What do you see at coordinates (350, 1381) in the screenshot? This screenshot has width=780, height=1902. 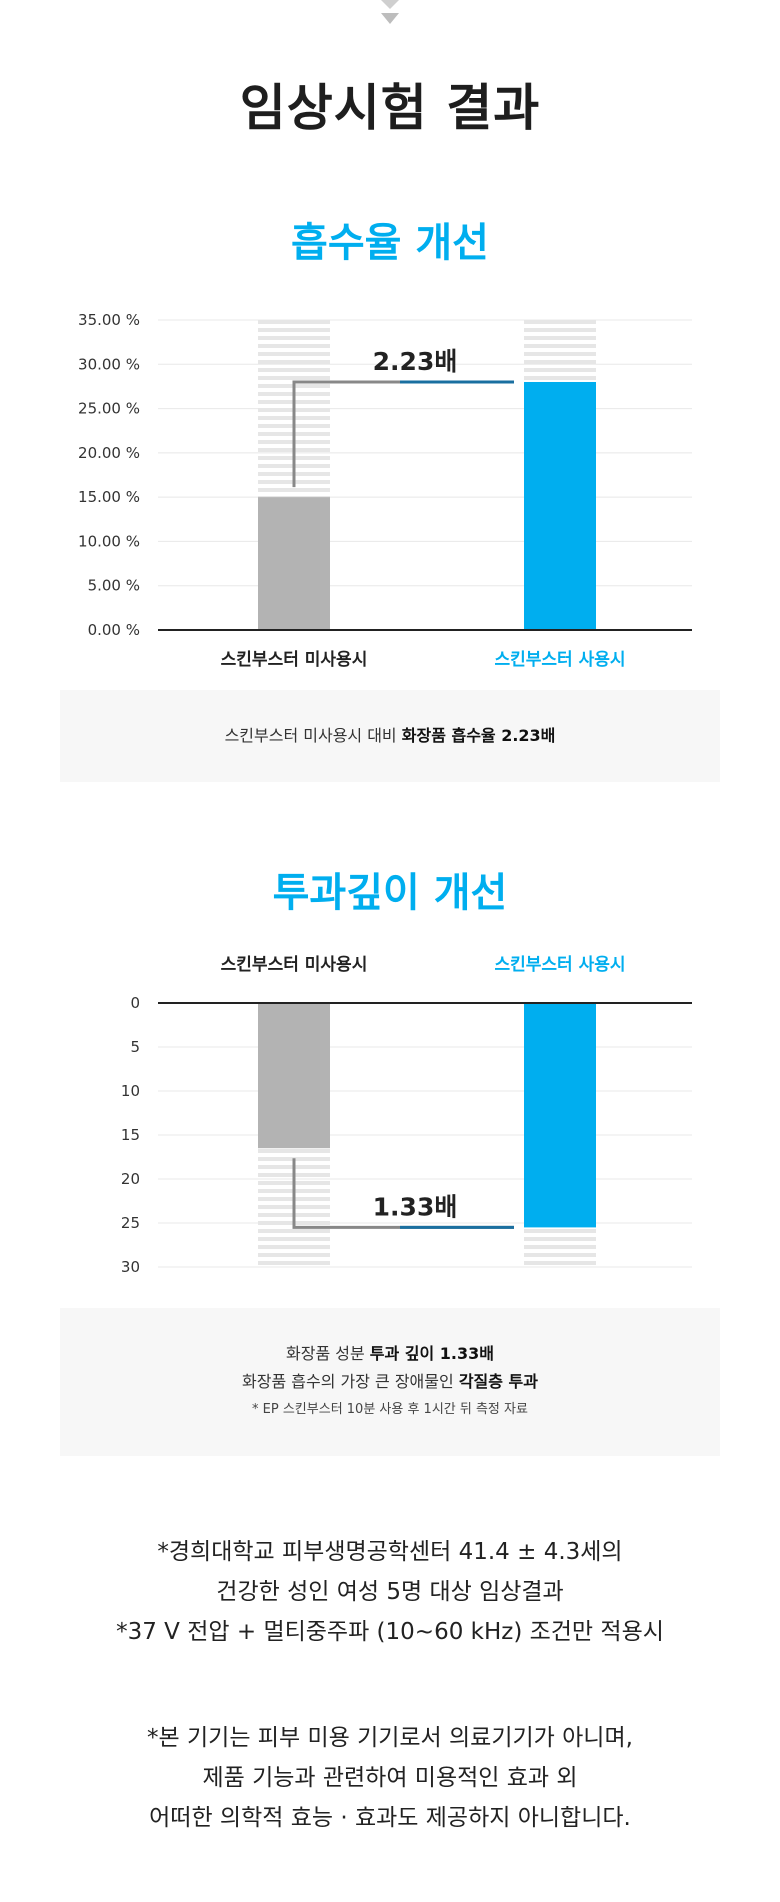 I see `depth-summary-line-2-text: 화장품 흡수의 가장 큰 장애물인` at bounding box center [350, 1381].